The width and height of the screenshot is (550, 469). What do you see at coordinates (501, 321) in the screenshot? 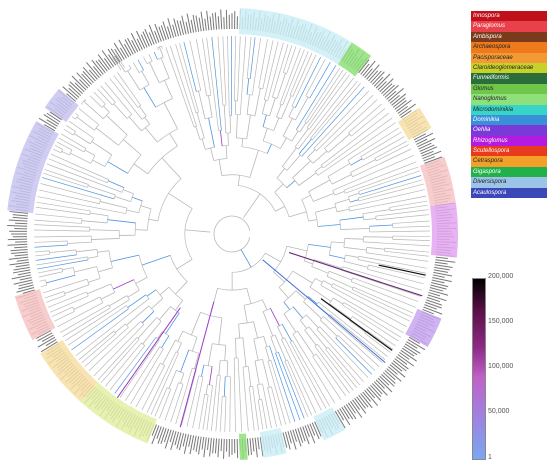
I see `scale-tick-150k: 150,000` at bounding box center [501, 321].